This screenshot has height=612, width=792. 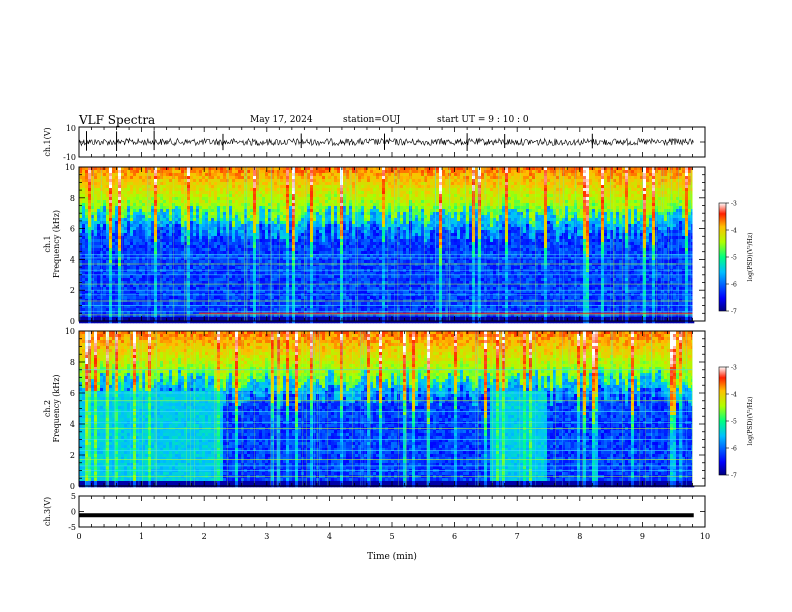 What do you see at coordinates (71, 128) in the screenshot?
I see `ch1-ytick-label: 10` at bounding box center [71, 128].